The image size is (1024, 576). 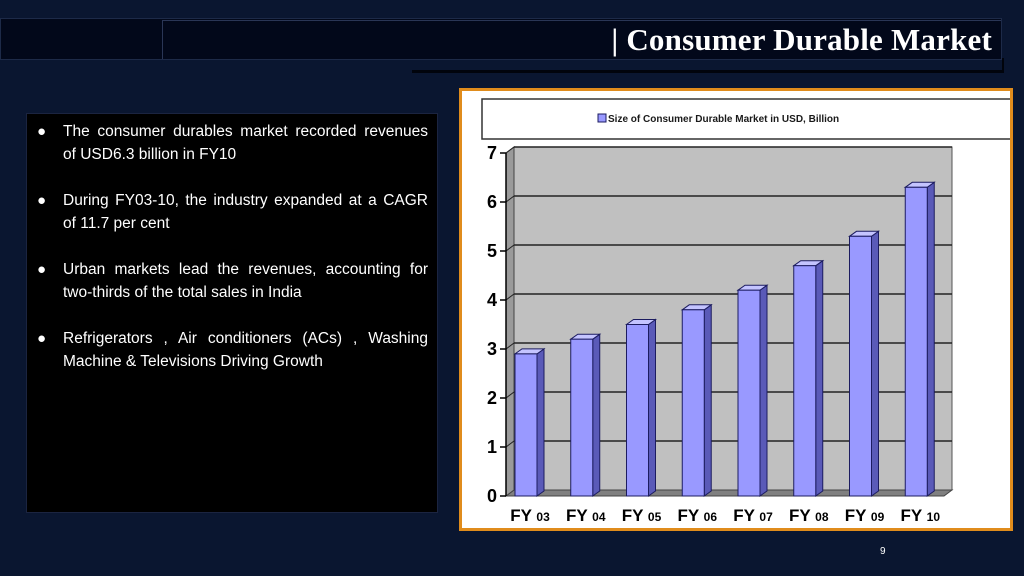 I want to click on x-tick-label: FY 08, so click(x=809, y=515).